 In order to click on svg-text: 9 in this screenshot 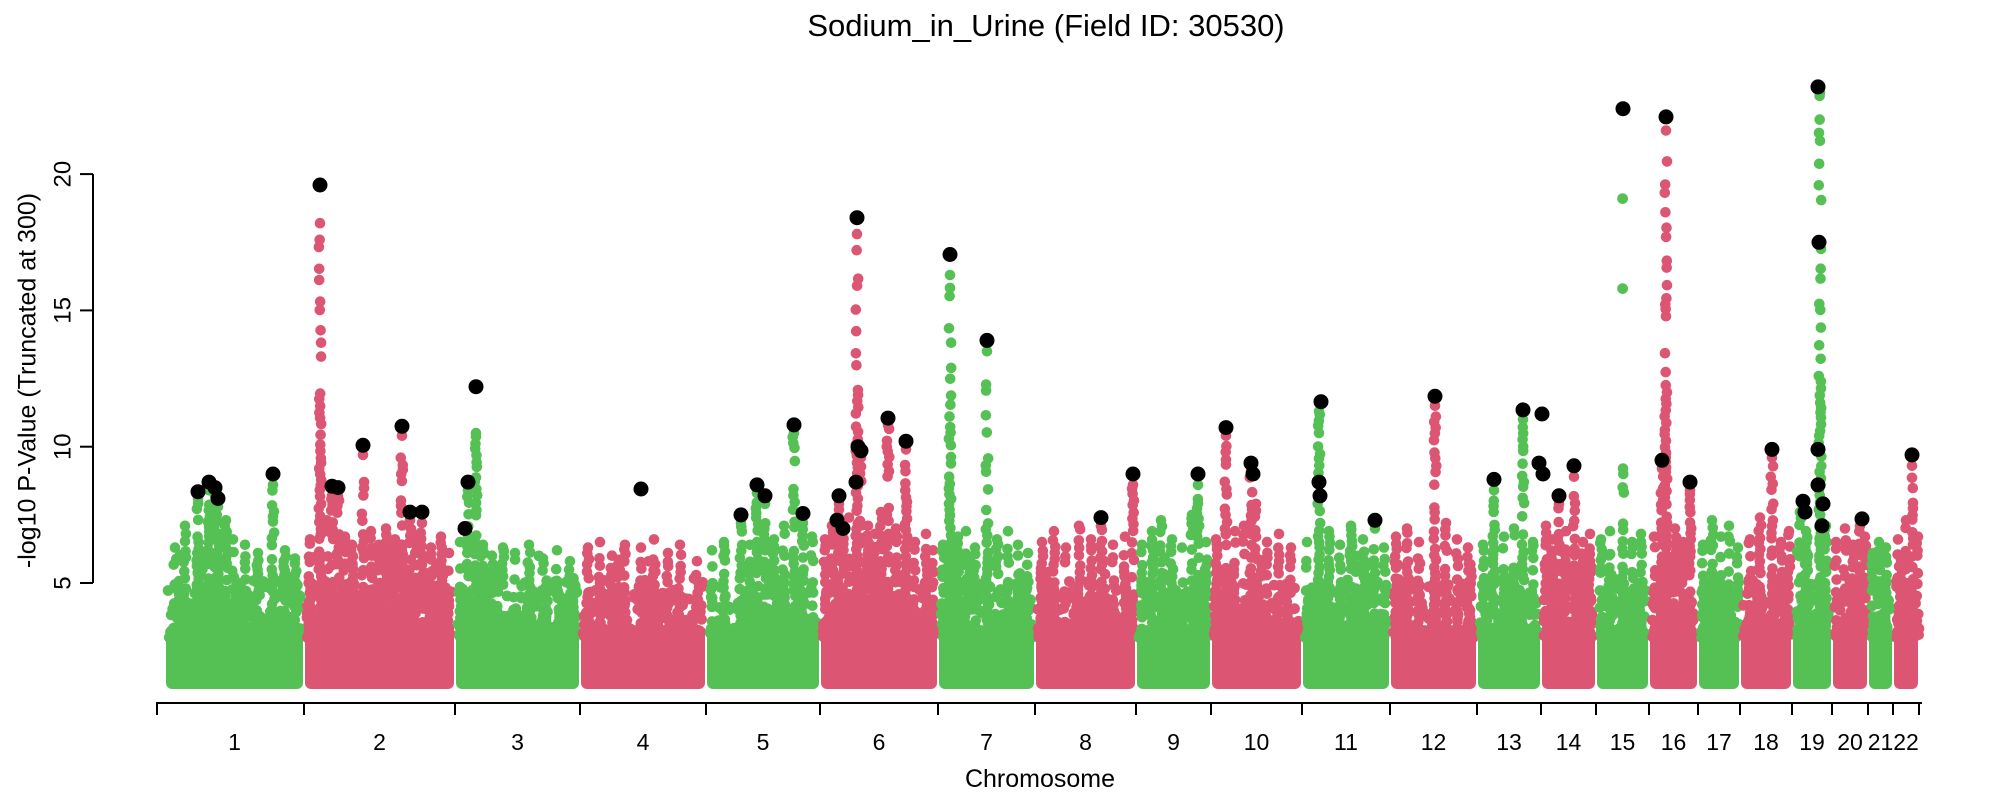, I will do `click(1173, 742)`.